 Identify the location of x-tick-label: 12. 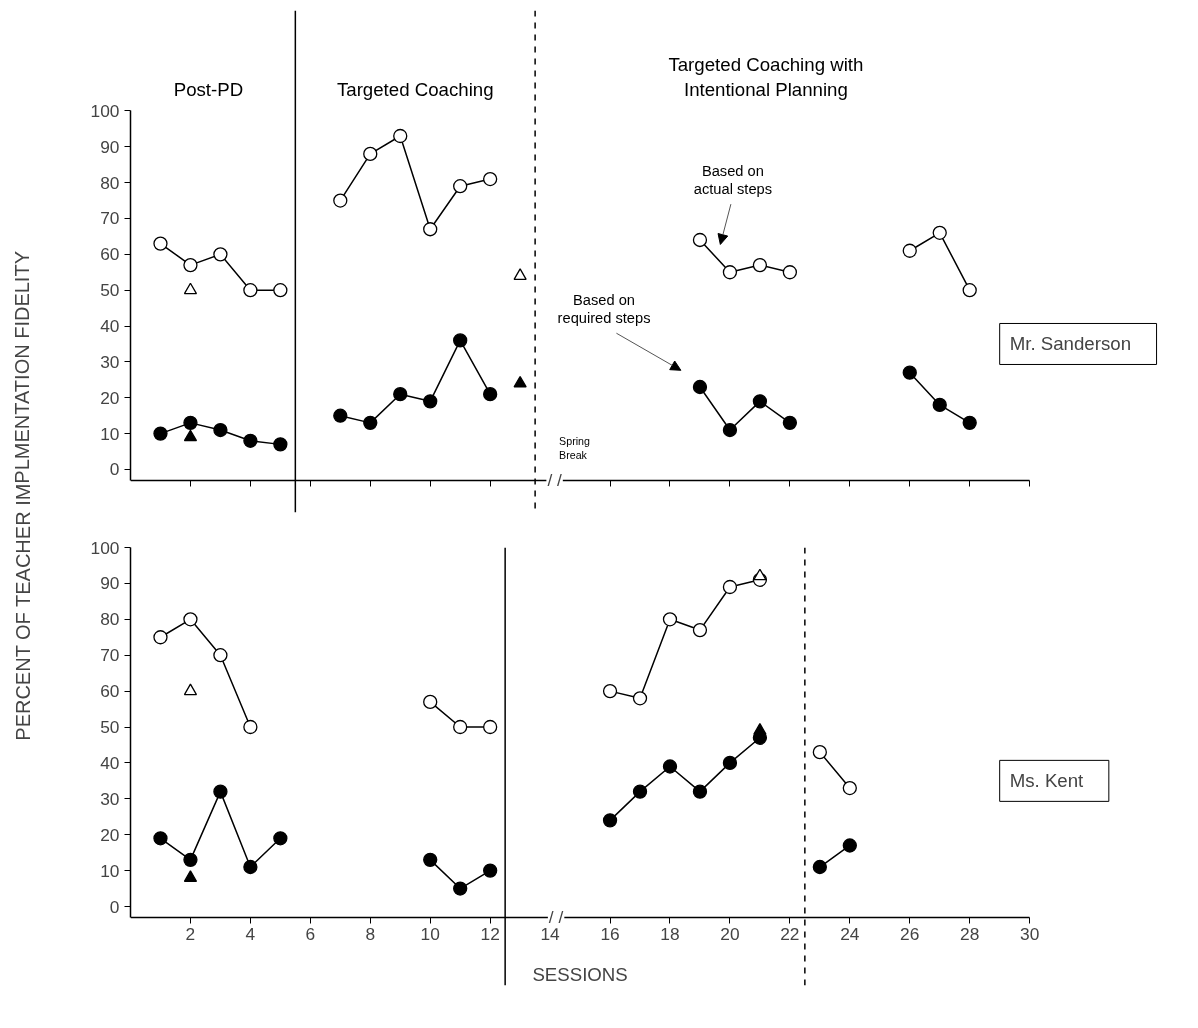
(490, 934).